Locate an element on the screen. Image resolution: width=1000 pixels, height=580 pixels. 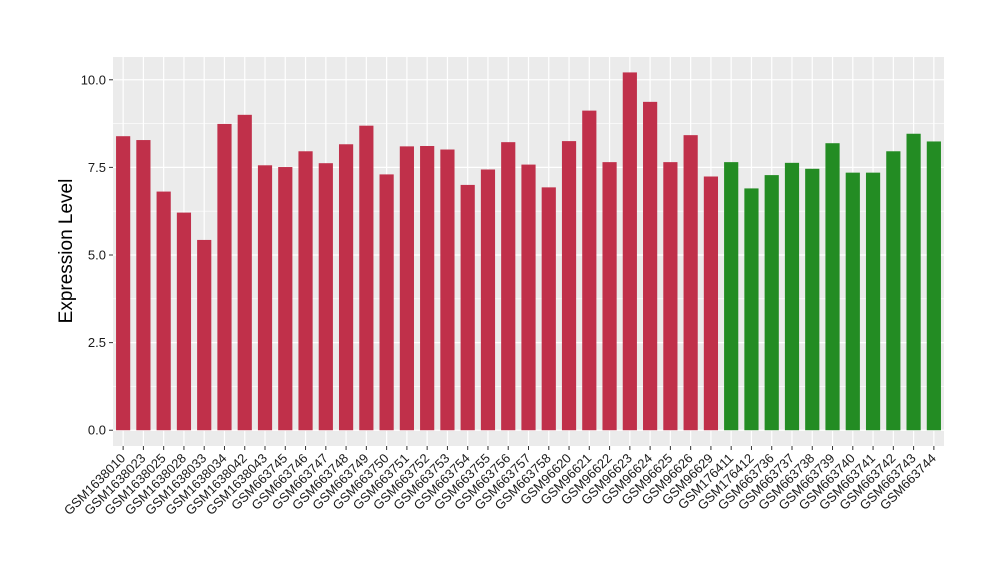
bar-gsm663740 is located at coordinates (852, 301).